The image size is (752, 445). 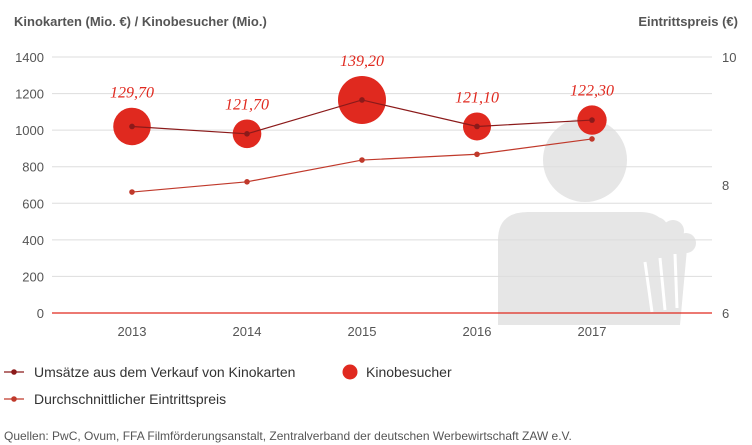 I want to click on right-tick-label: 6, so click(x=725, y=313).